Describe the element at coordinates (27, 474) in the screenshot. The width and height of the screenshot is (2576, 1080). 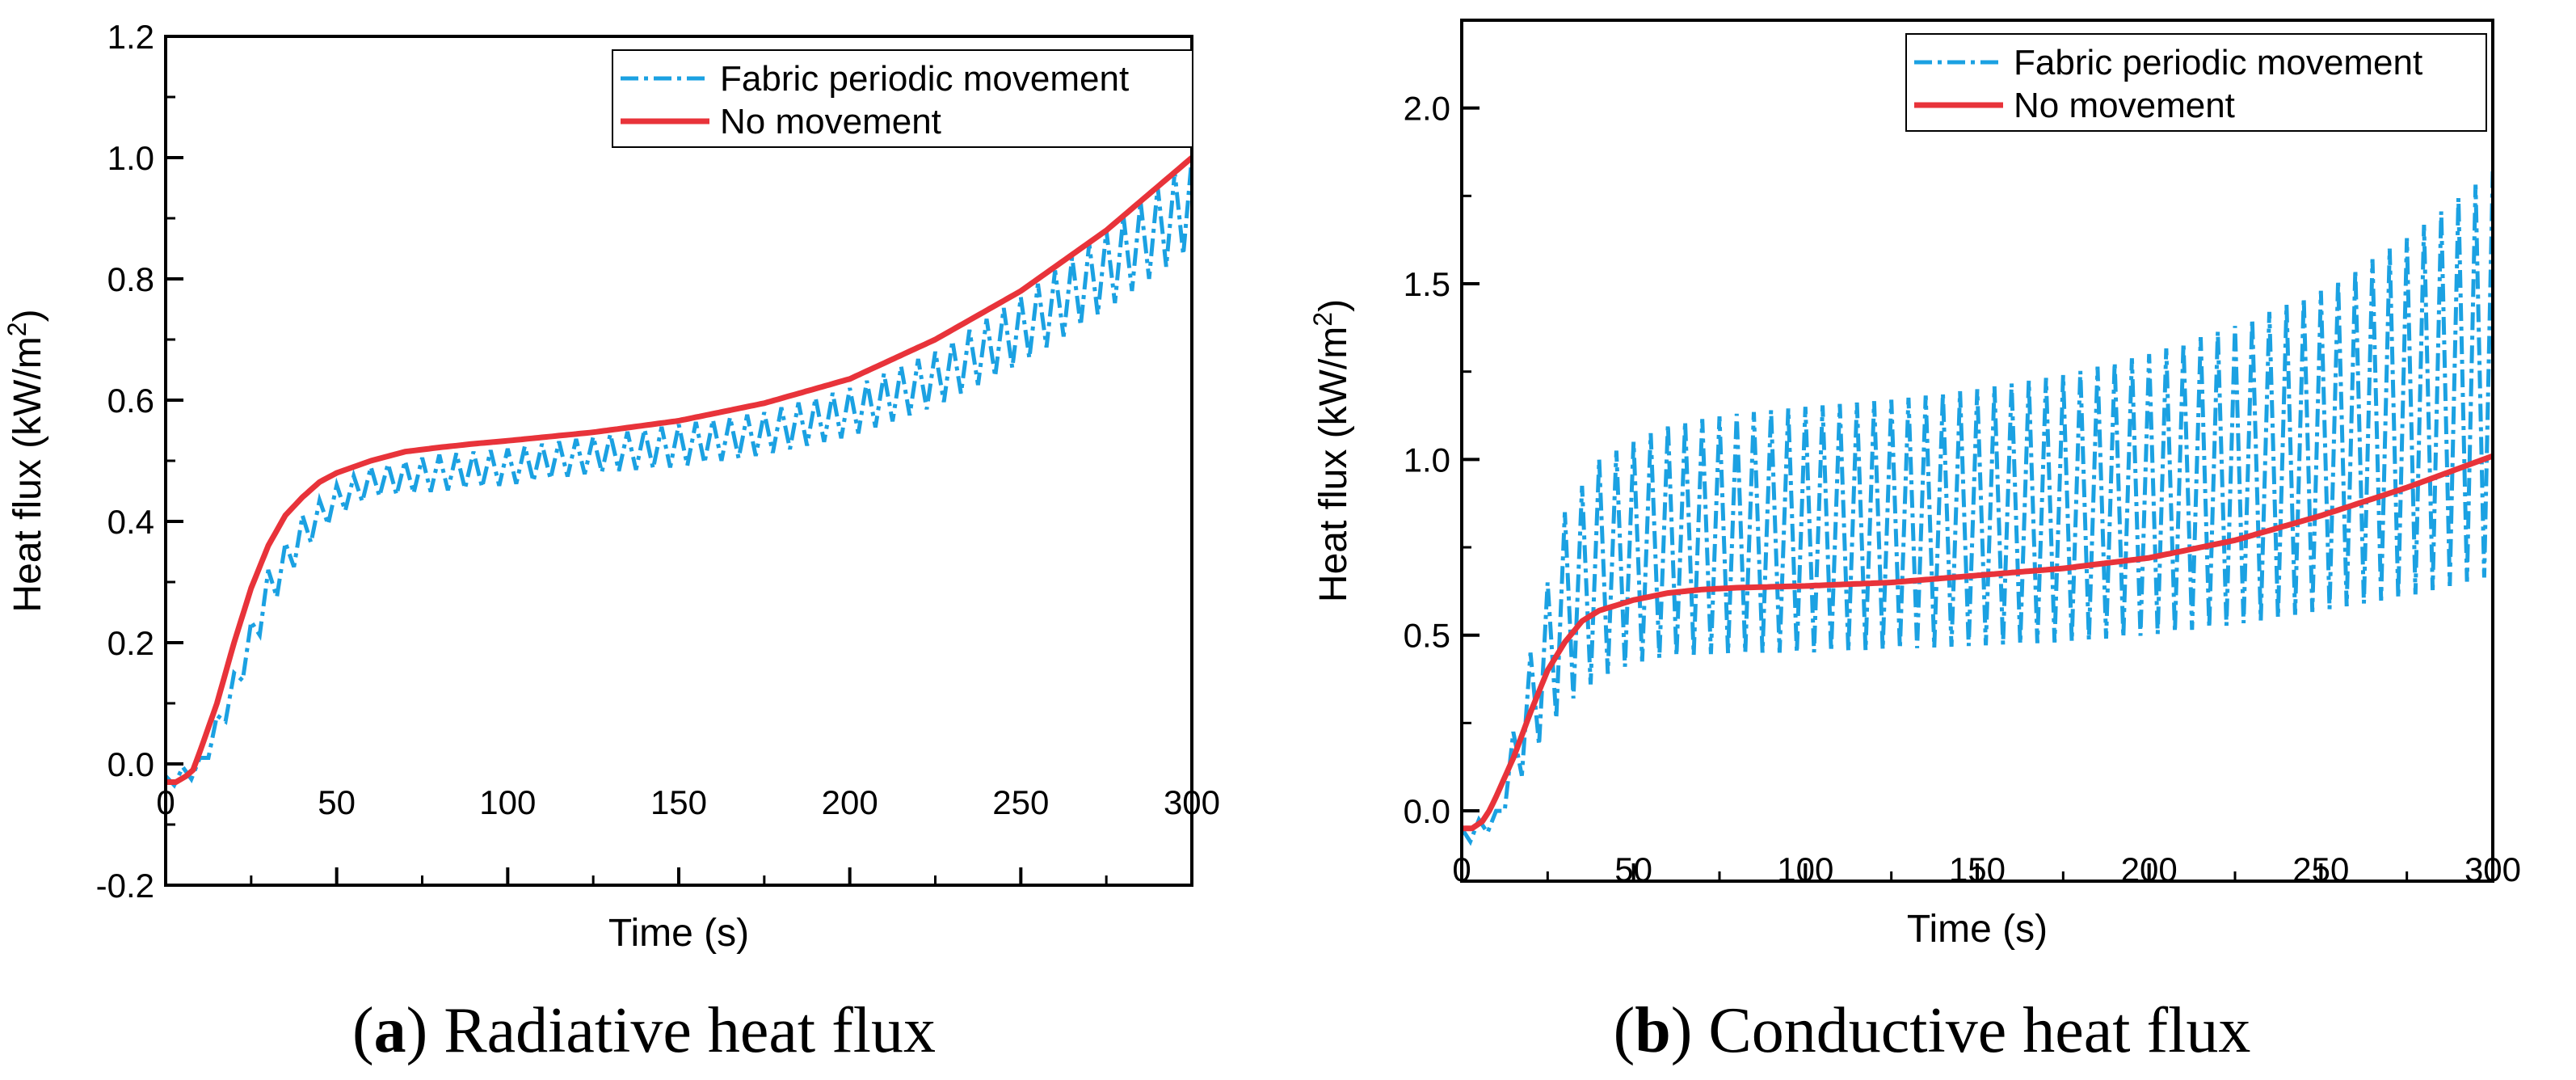
I see `chart-a-ylabel-main: Heat flux (kW/m` at that location.